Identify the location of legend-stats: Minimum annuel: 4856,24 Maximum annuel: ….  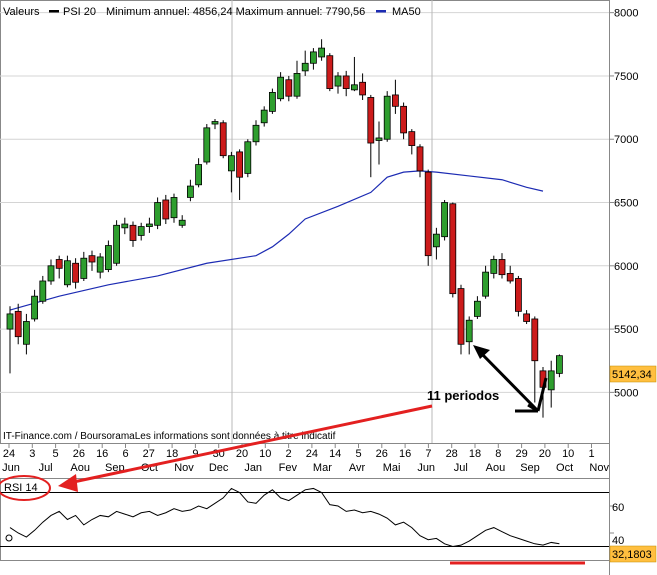
(235, 12).